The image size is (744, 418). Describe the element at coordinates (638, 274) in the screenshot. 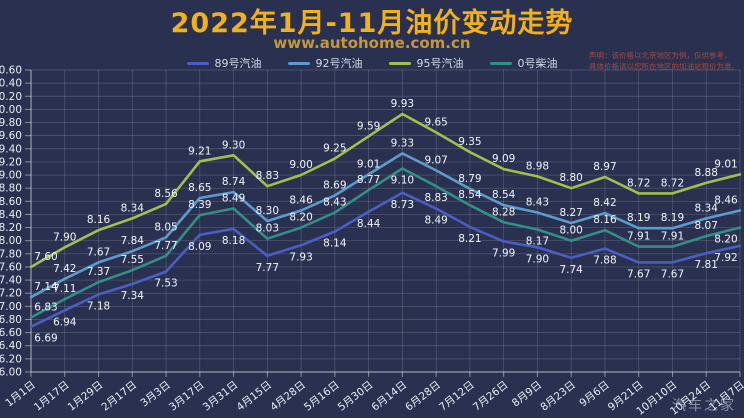

I see `point-label: 7.67` at that location.